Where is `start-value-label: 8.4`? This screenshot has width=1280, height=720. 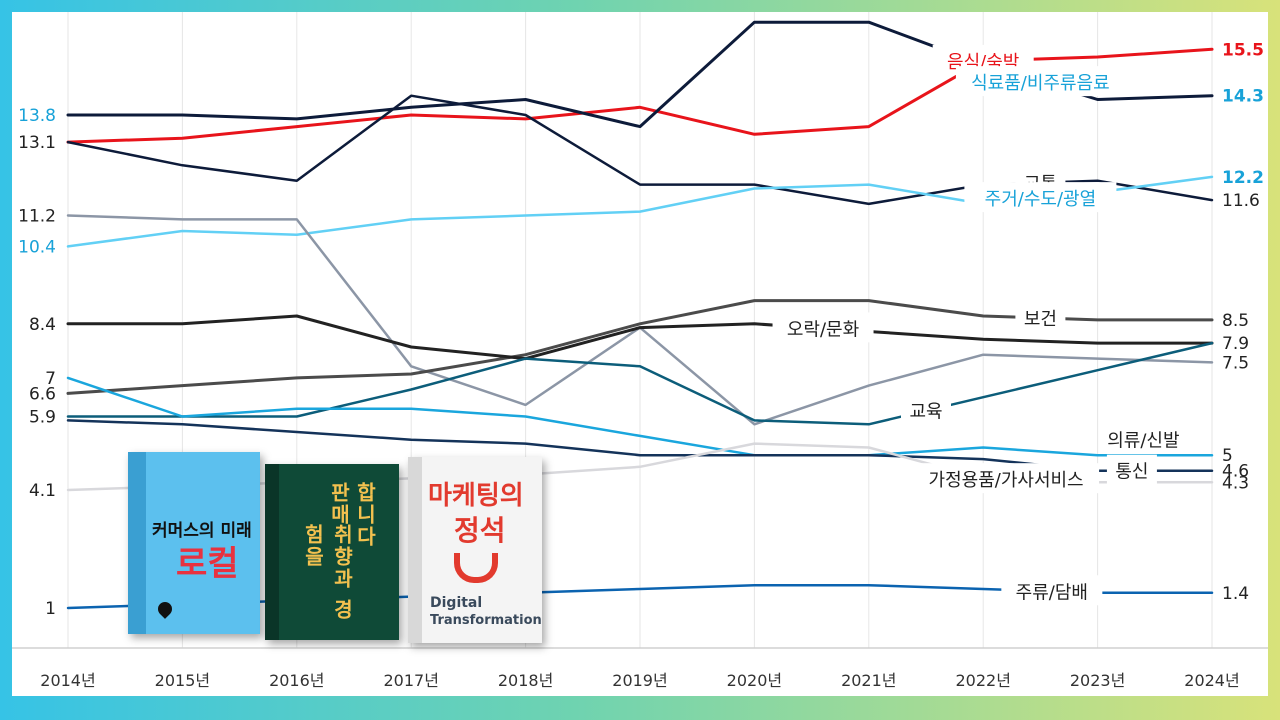 start-value-label: 8.4 is located at coordinates (42, 325).